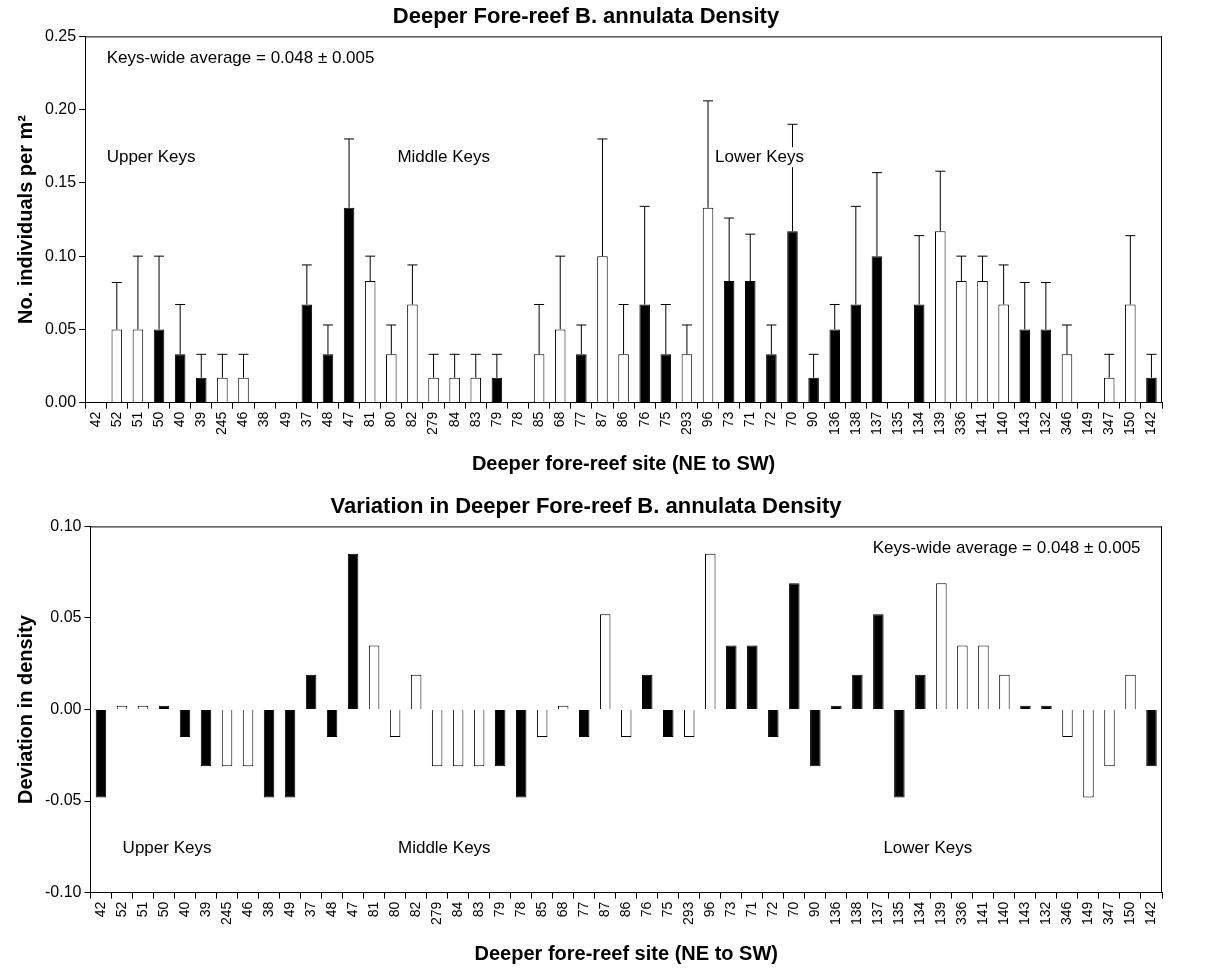  I want to click on x-tick-label: 48, so click(326, 419).